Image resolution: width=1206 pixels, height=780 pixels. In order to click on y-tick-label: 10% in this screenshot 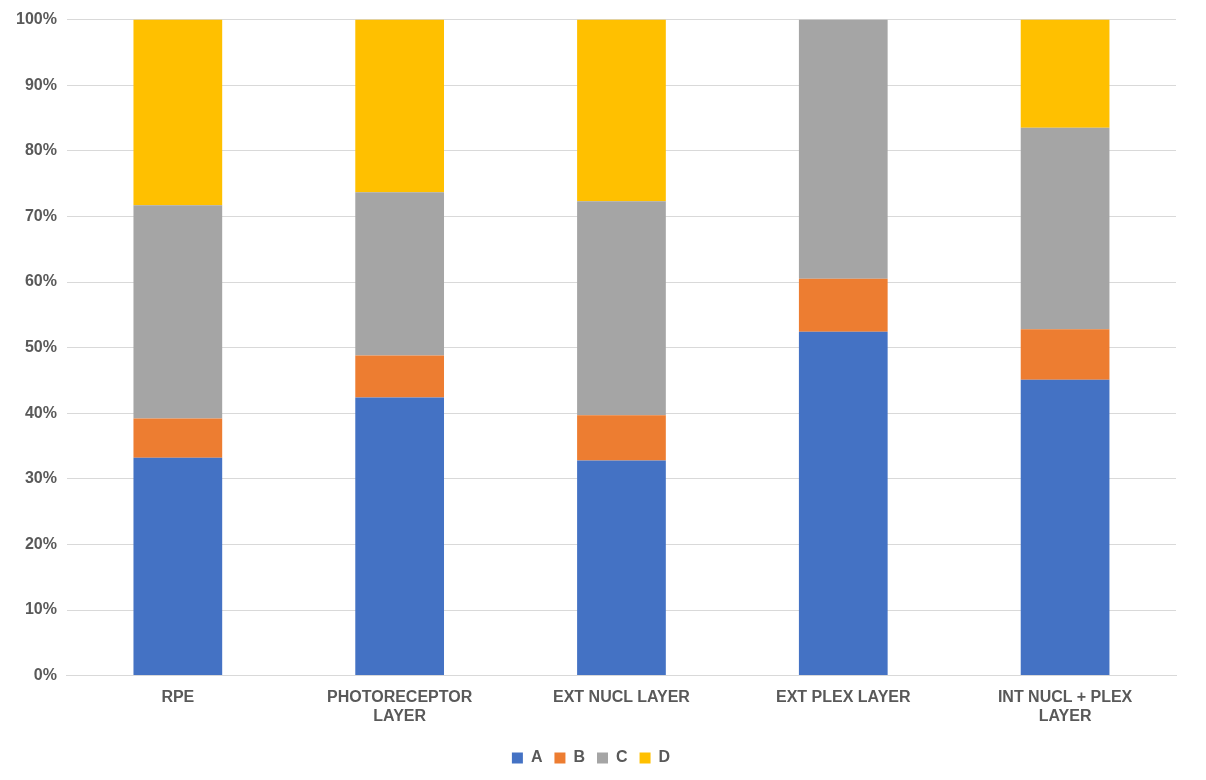, I will do `click(40, 609)`.